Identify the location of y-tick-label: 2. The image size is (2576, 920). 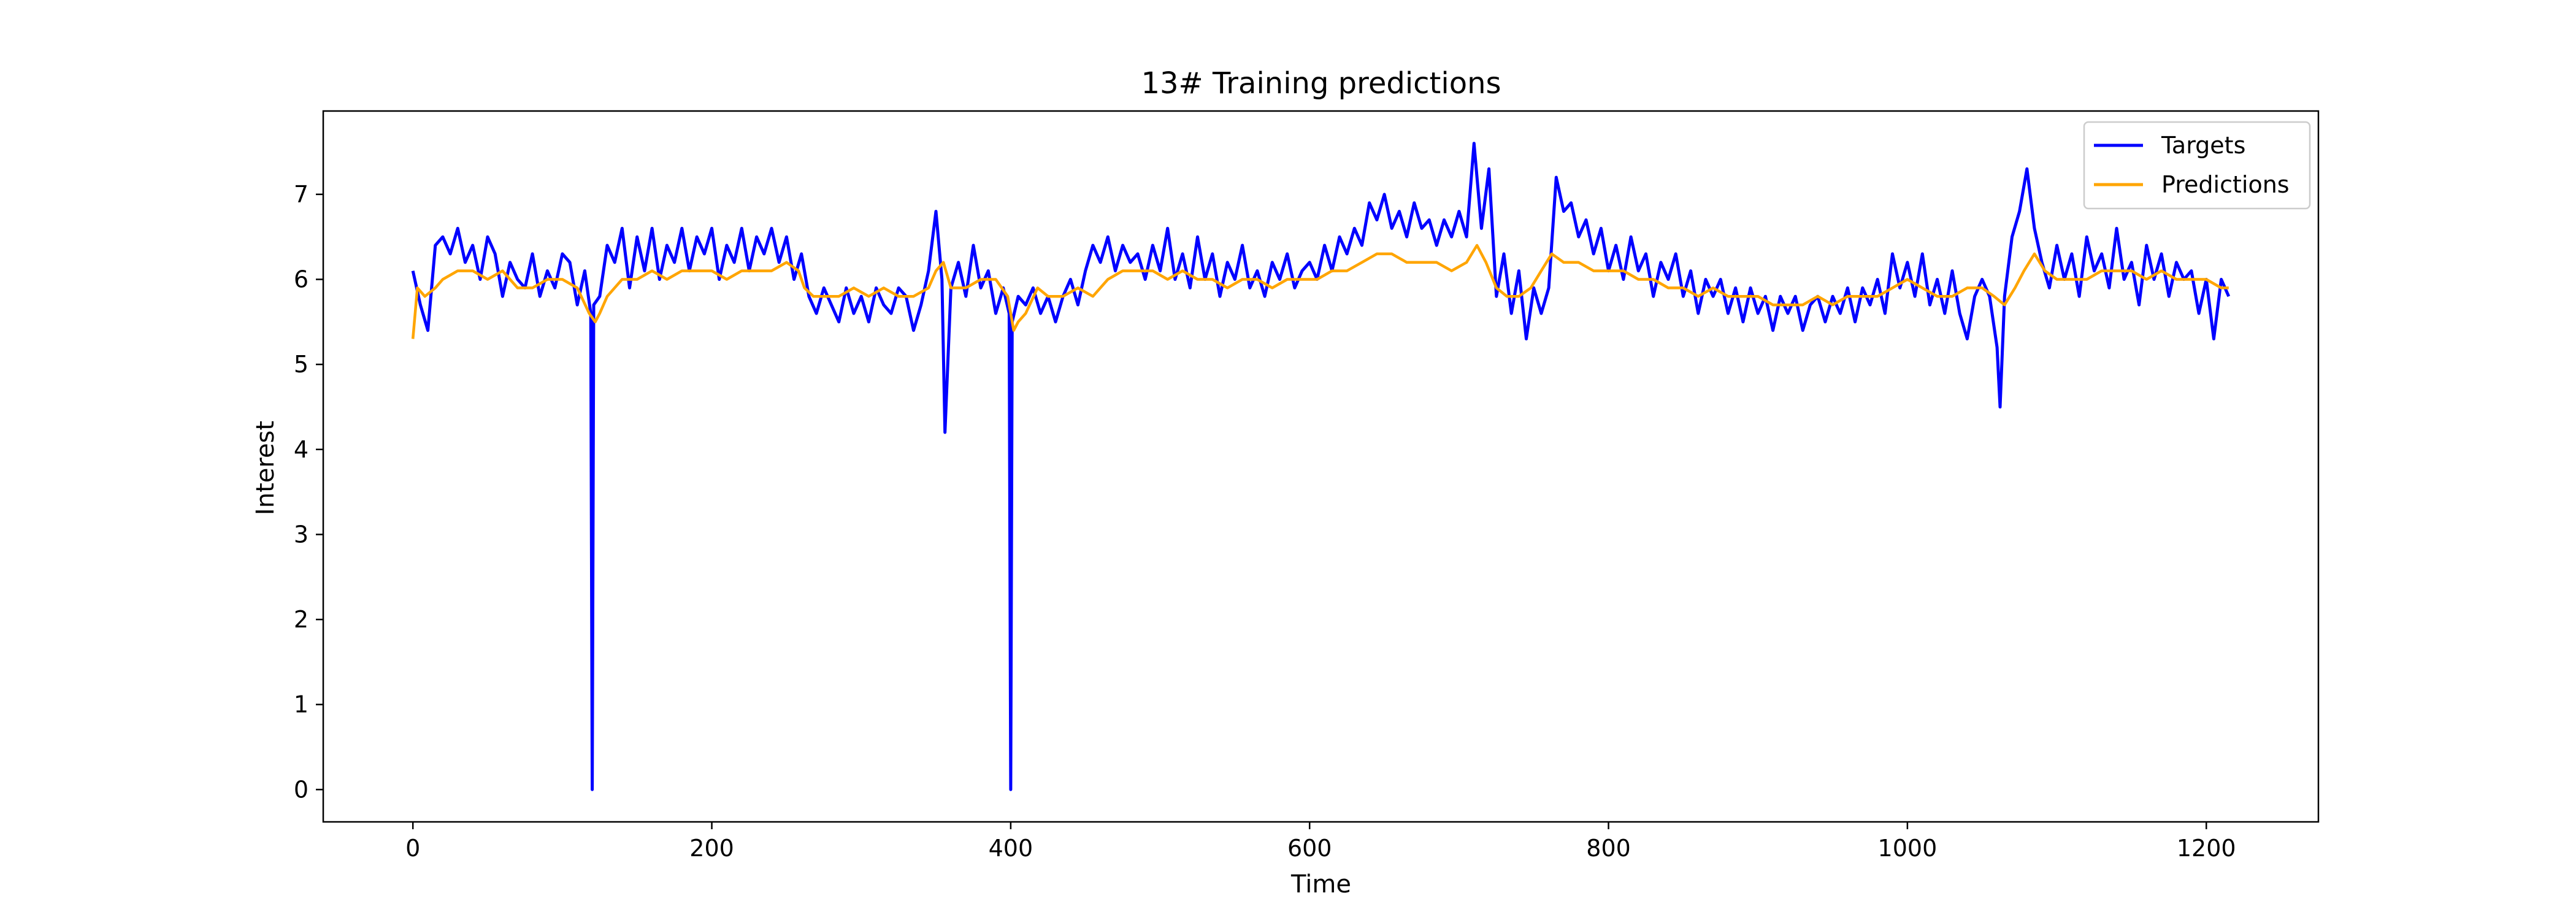
(301, 619).